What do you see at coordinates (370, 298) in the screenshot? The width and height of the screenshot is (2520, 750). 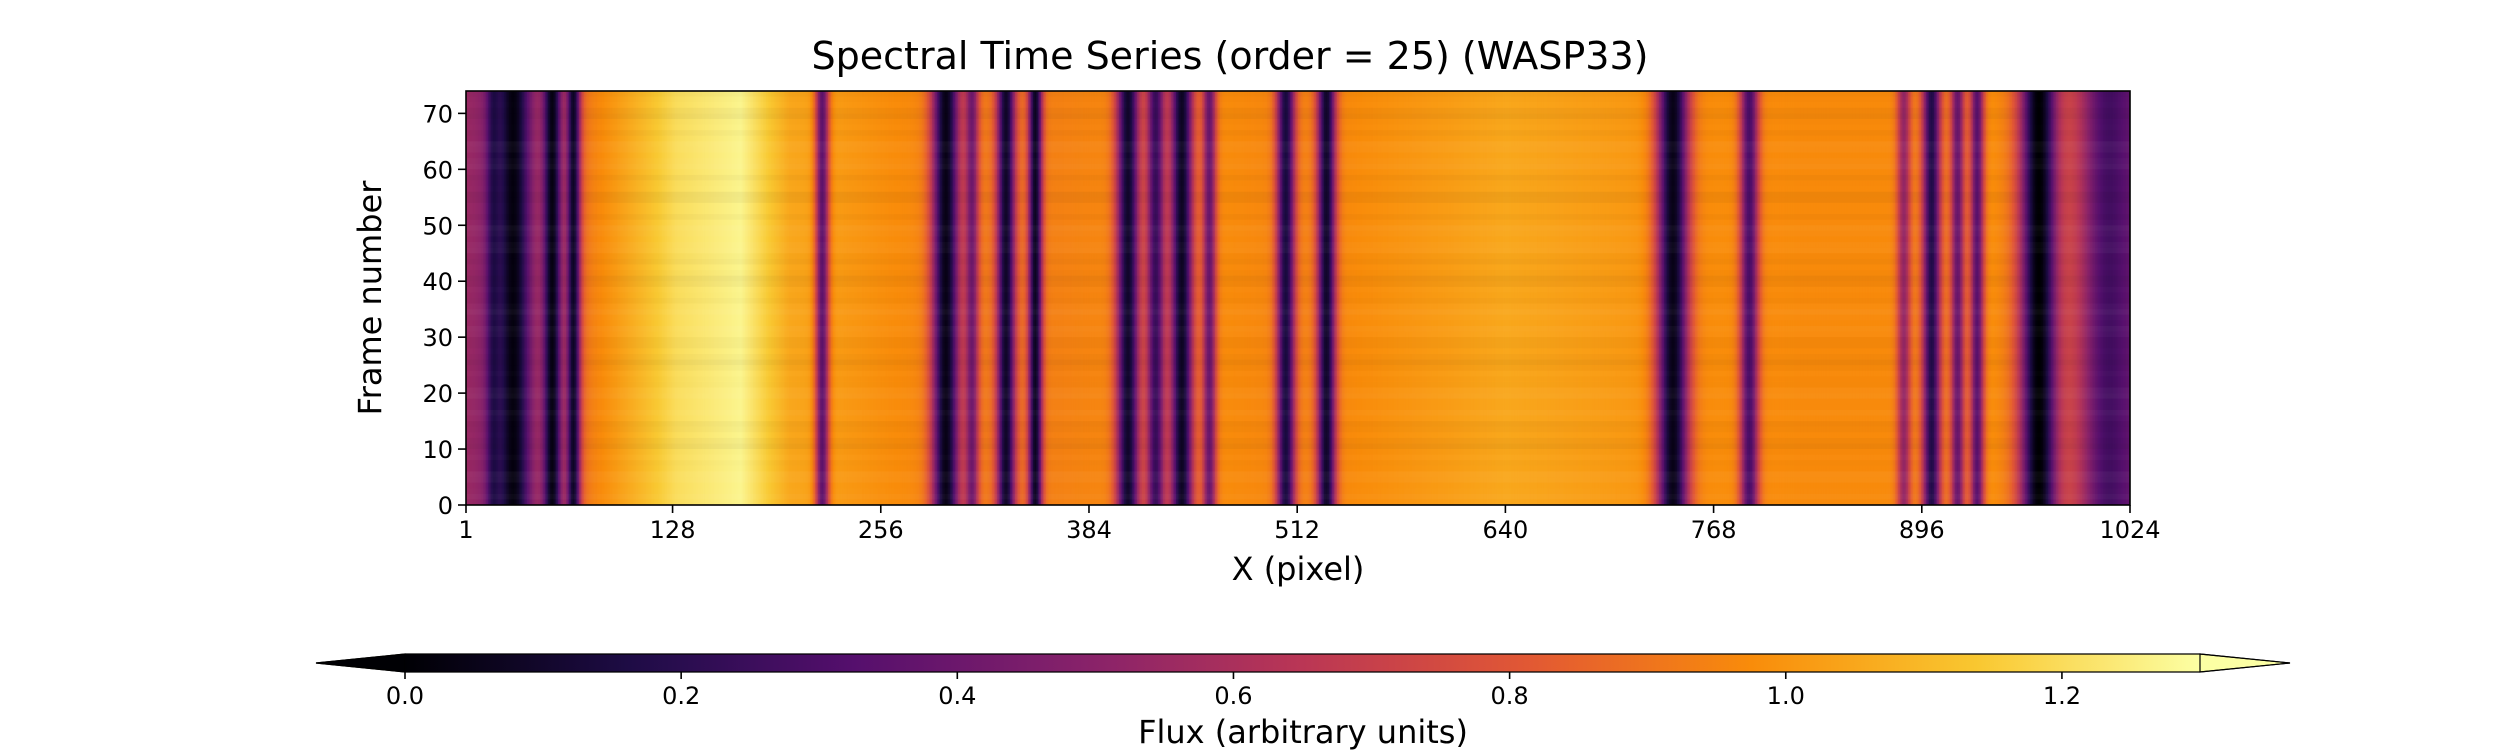 I see `y-axis-label: Frame number` at bounding box center [370, 298].